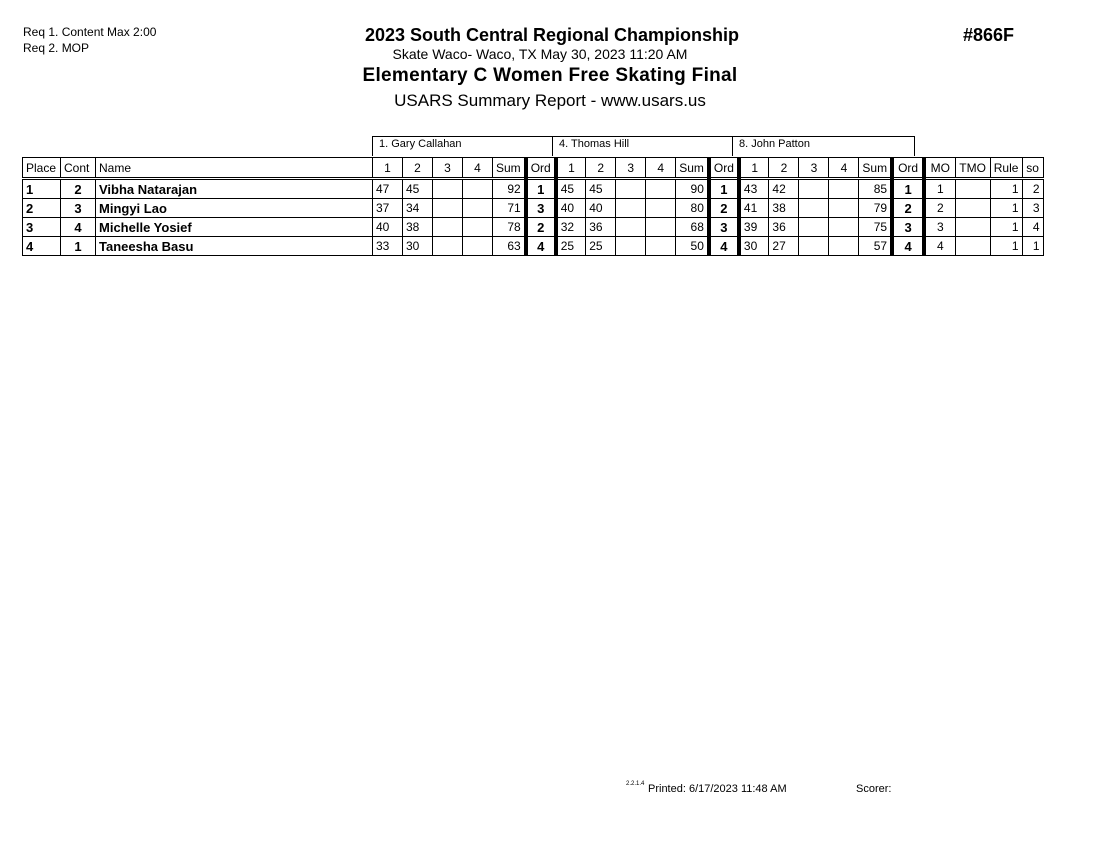  I want to click on header-place: Place, so click(41, 168).